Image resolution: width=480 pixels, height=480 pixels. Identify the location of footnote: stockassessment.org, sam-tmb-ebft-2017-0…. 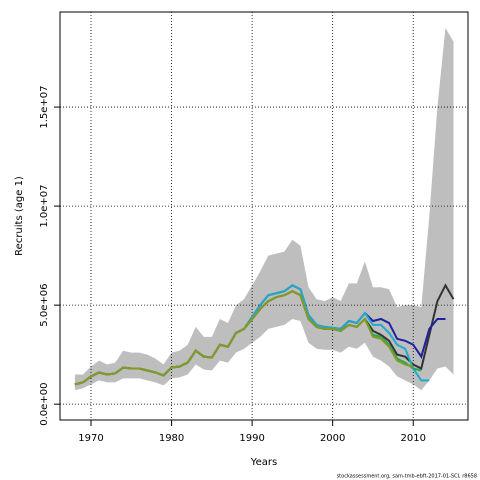
(407, 477).